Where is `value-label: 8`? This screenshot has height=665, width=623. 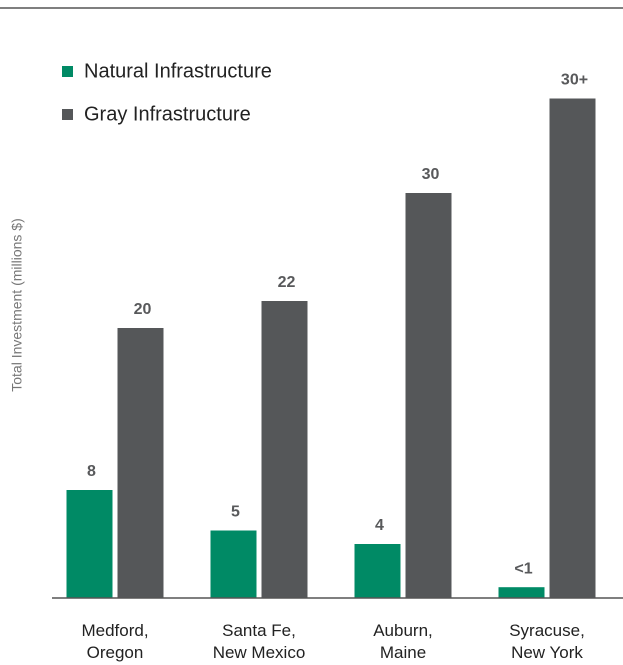
value-label: 8 is located at coordinates (91, 471).